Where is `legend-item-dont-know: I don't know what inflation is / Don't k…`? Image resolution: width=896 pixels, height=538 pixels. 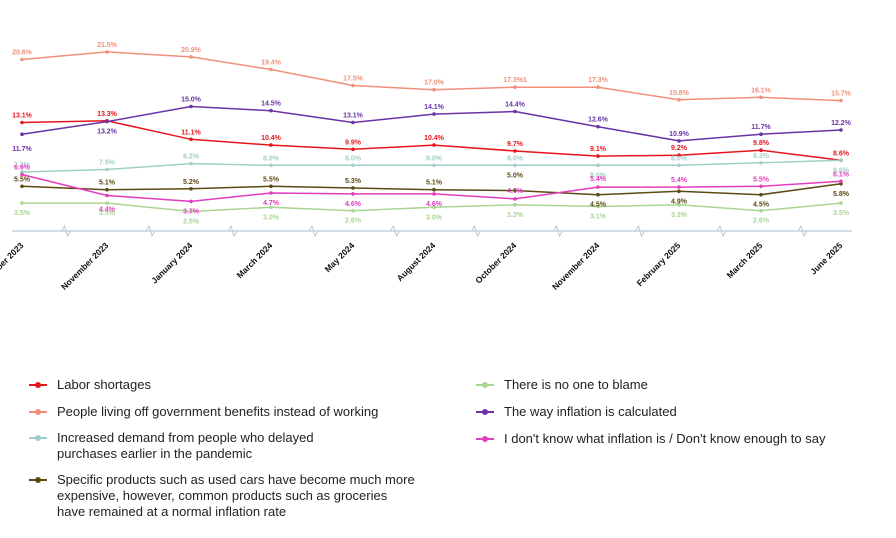
legend-item-dont-know: I don't know what inflation is / Don't k… is located at coordinates (676, 439).